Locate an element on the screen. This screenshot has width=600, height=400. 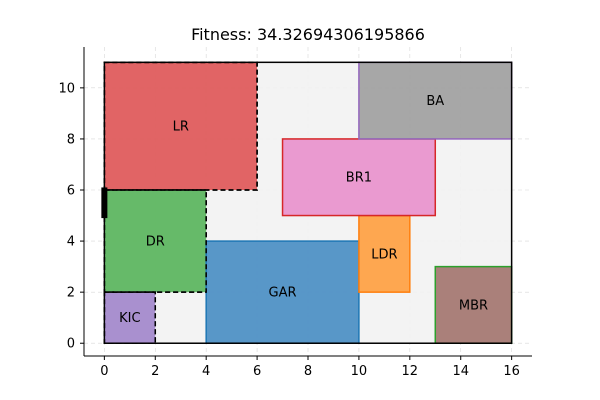
room-outline-dr is located at coordinates (155, 241).